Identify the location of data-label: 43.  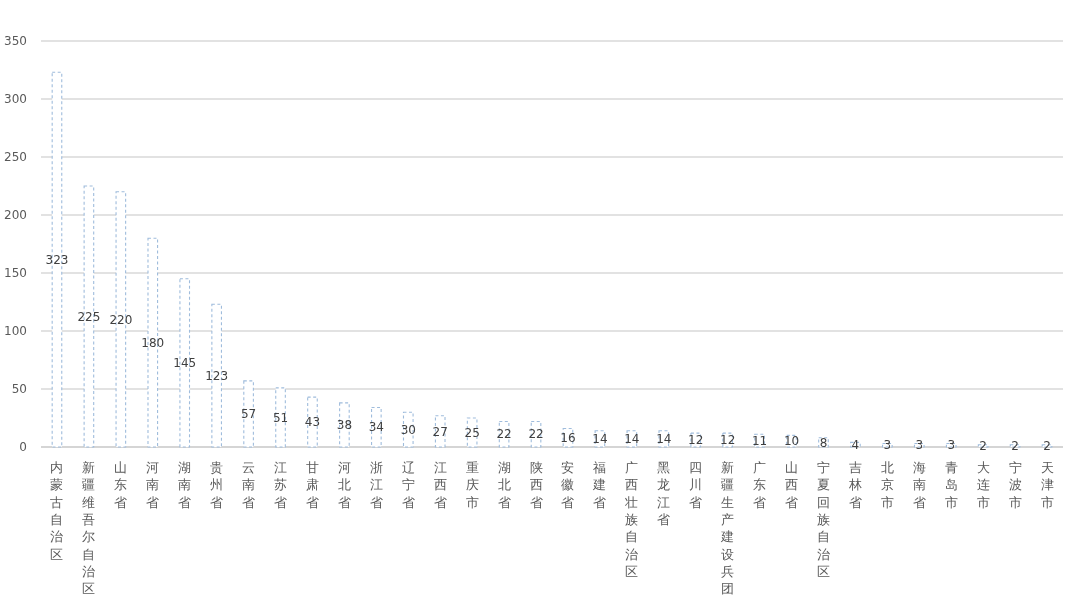
(312, 422).